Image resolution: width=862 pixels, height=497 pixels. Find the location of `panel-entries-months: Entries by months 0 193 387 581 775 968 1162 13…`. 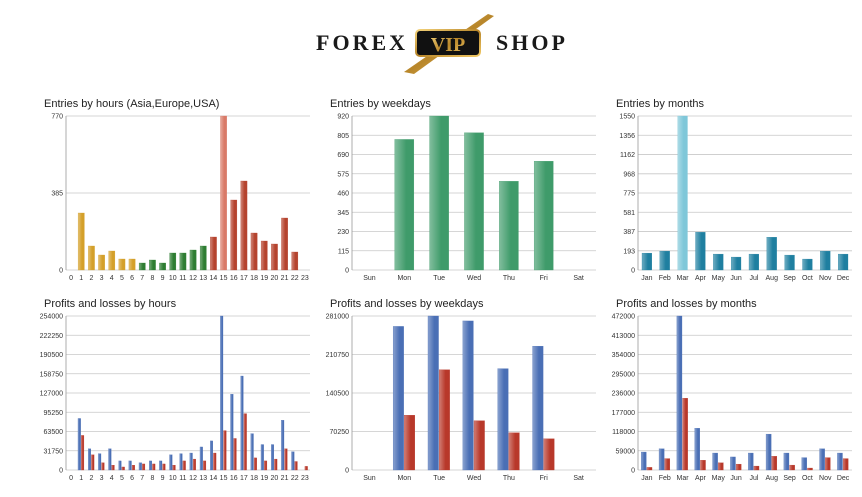

panel-entries-months: Entries by months 0 193 387 581 775 968 1162 13… is located at coordinates (735, 193).